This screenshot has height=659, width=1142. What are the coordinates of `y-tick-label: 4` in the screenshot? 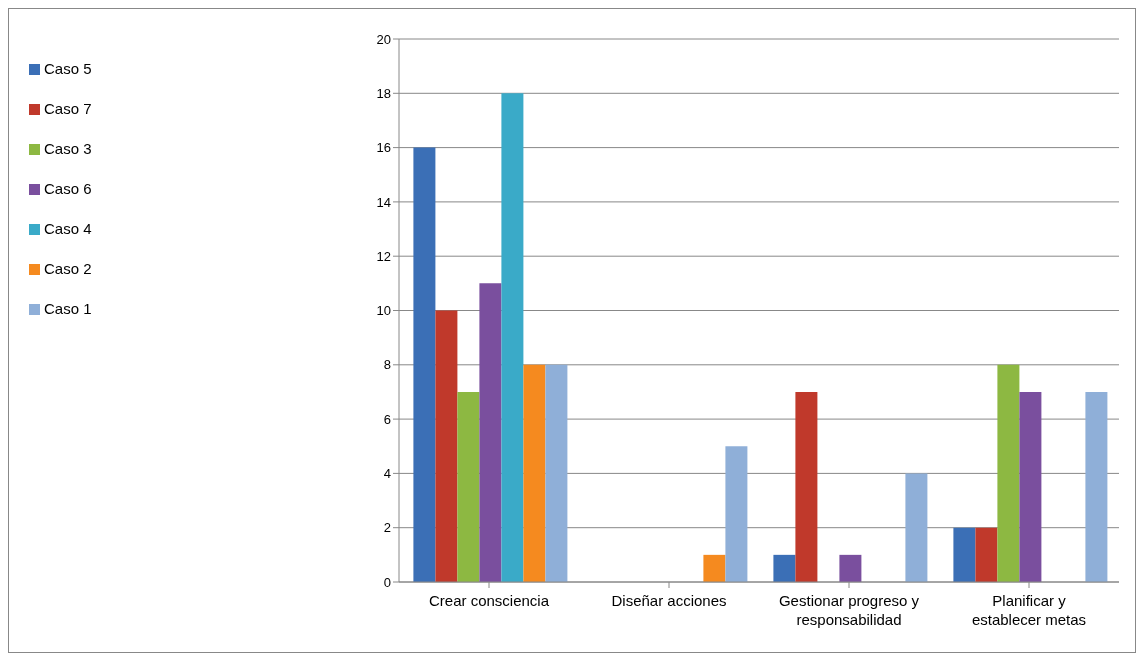 It's located at (387, 474).